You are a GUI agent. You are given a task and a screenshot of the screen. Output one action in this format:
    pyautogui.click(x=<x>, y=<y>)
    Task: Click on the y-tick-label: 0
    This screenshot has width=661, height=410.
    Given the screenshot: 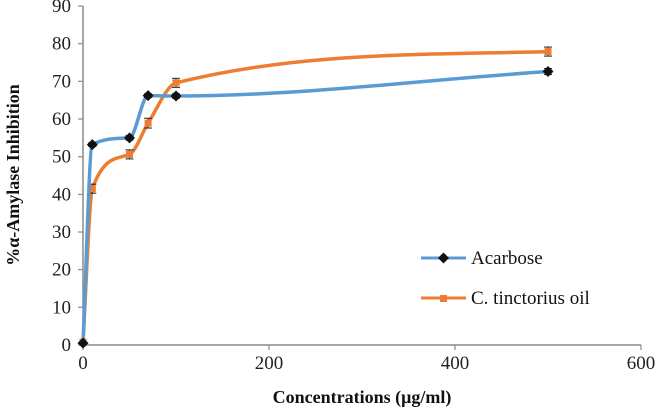 What is the action you would take?
    pyautogui.click(x=67, y=345)
    